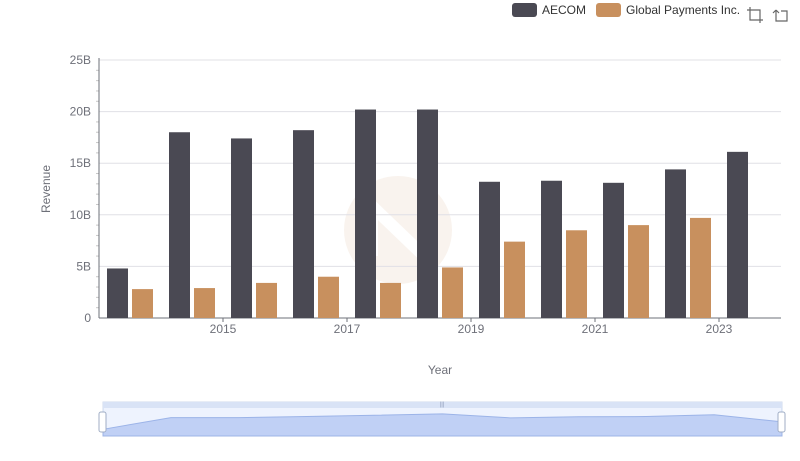  Describe the element at coordinates (755, 15) in the screenshot. I see `zoom-icon` at that location.